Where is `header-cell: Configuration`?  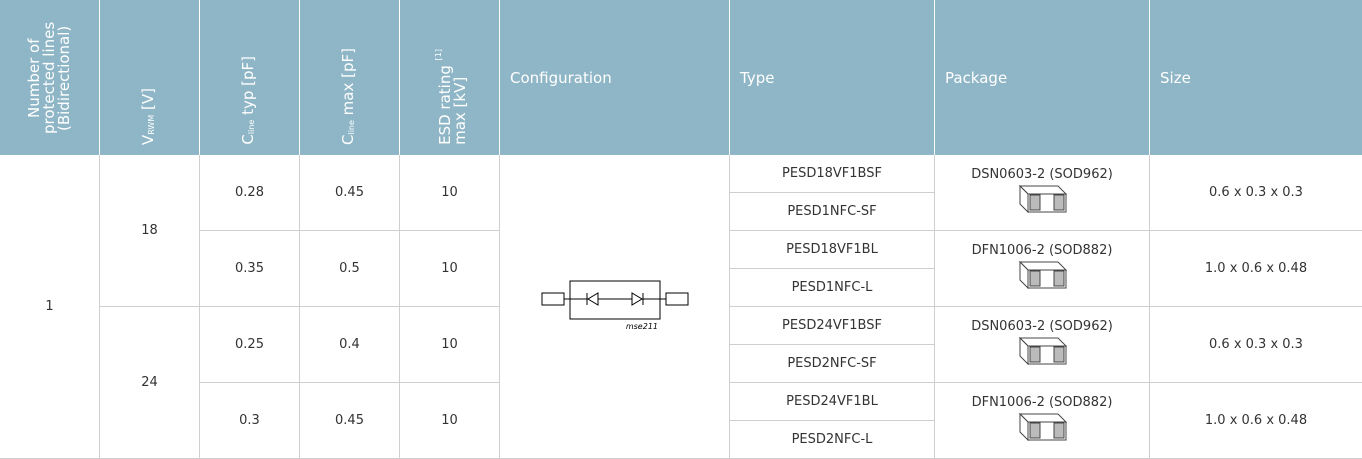
header-cell: Configuration is located at coordinates (615, 77).